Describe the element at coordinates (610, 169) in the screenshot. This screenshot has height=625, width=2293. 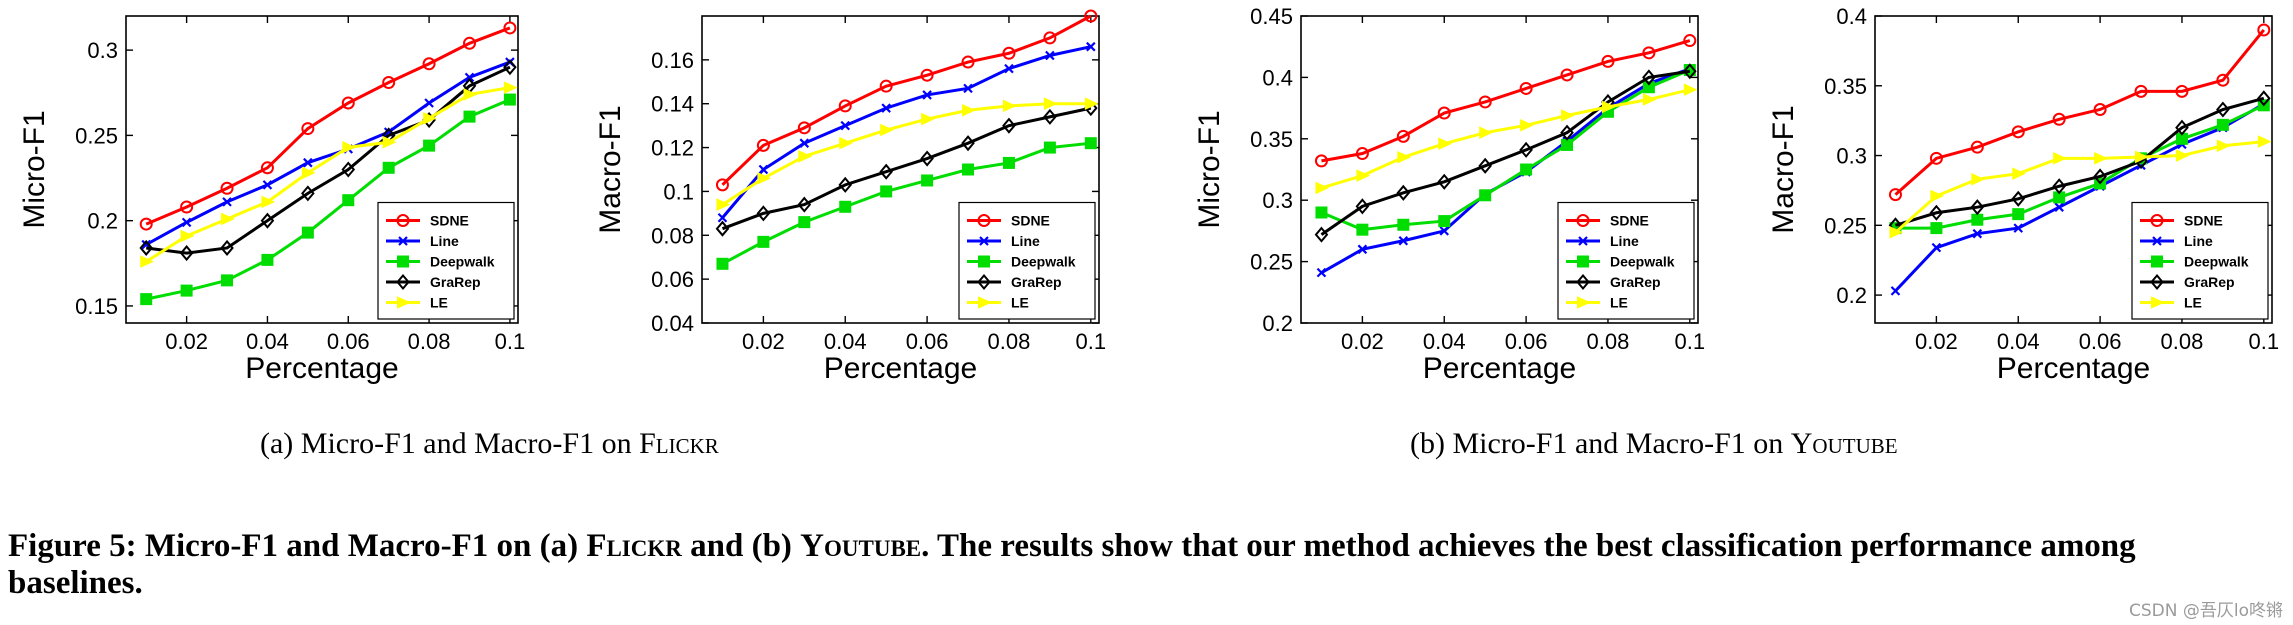
I see `y-axis-label: Macro-F1` at that location.